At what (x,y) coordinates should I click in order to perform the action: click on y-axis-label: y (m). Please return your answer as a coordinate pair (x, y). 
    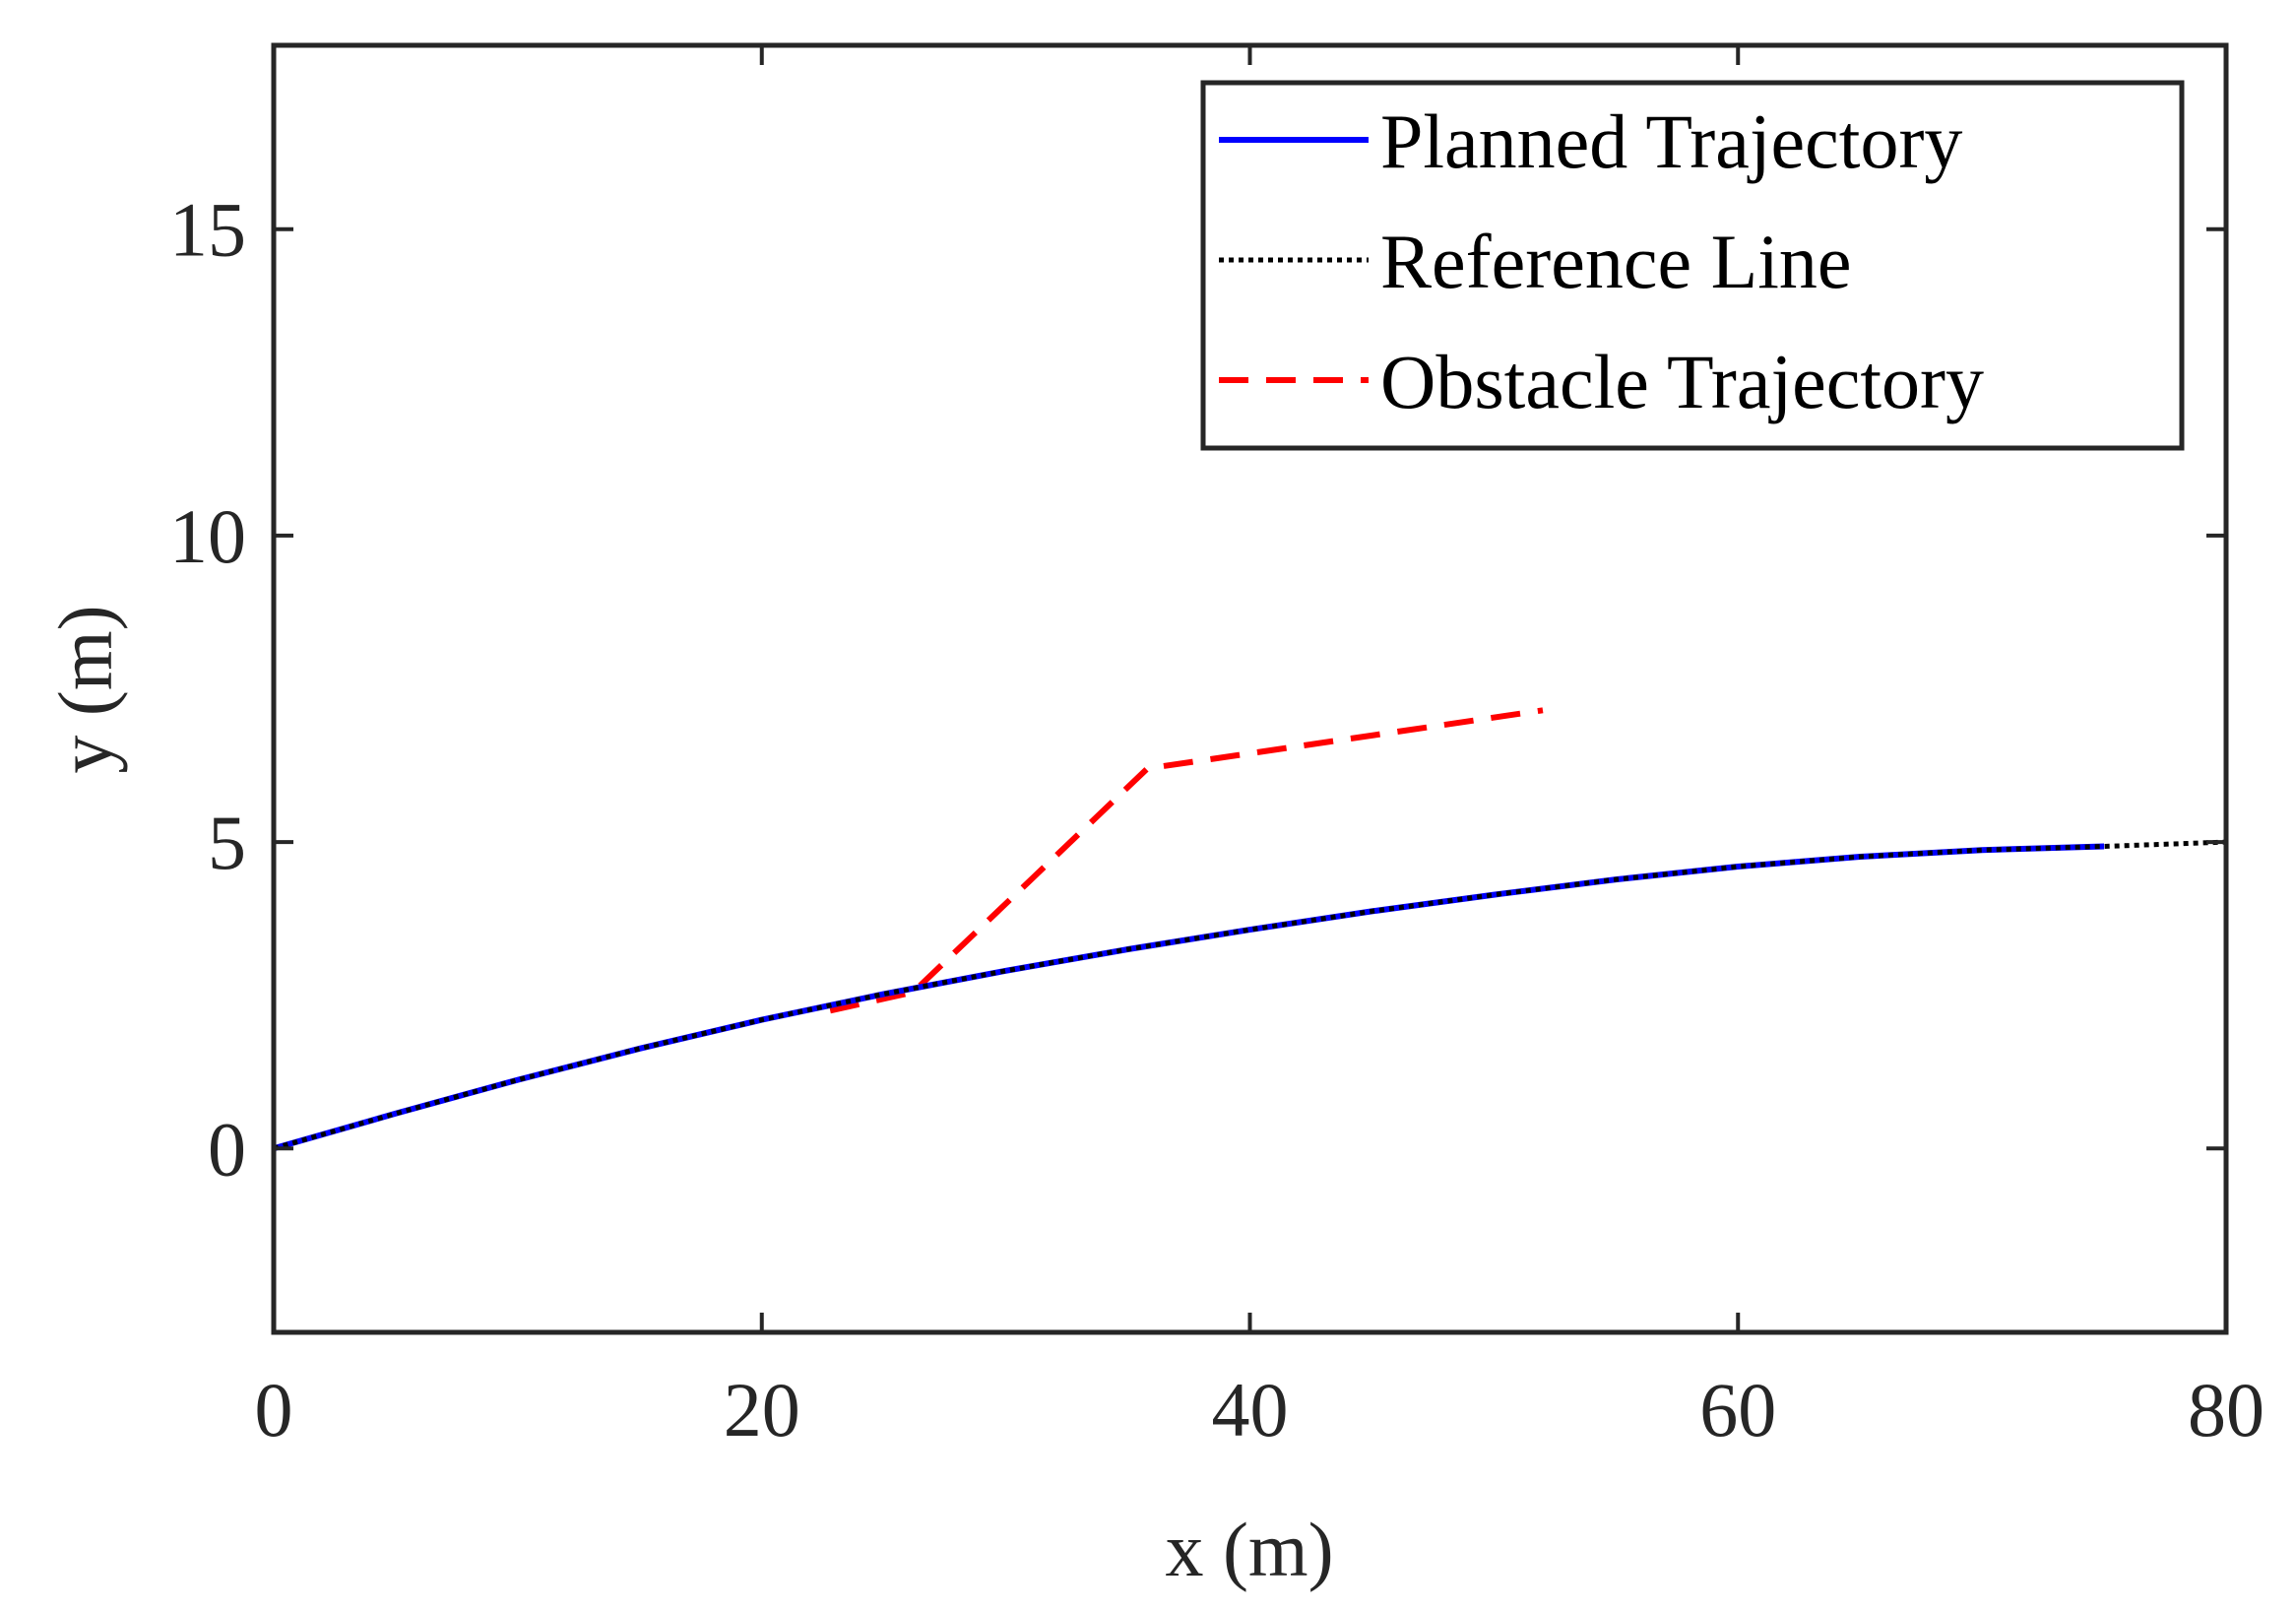
    Looking at the image, I should click on (85, 689).